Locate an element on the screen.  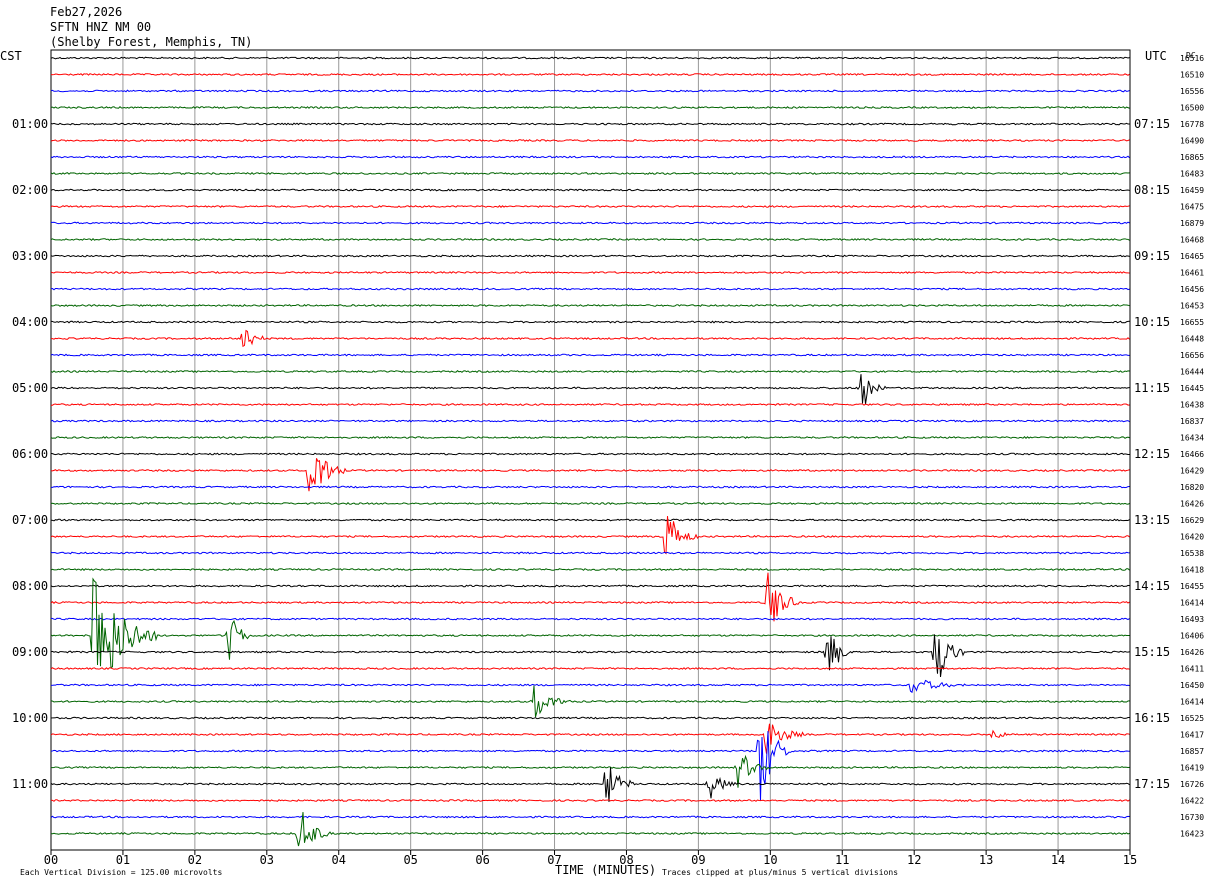
x-tick-label: 15 is located at coordinates (1130, 860).